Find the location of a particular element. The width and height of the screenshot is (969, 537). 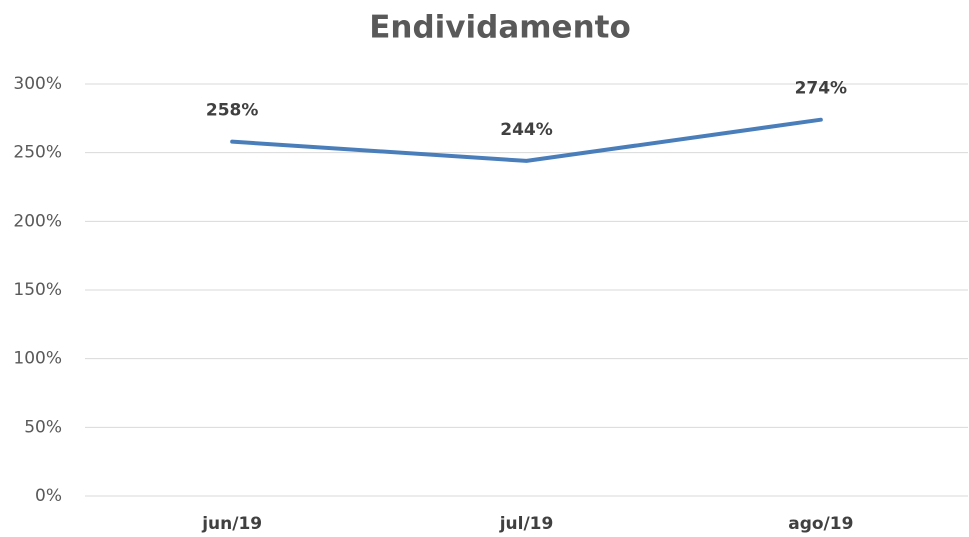

y-tick-label: 50% is located at coordinates (43, 427).